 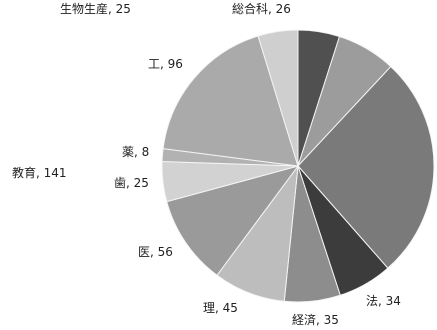 I want to click on slice-label-法: 法, 34, so click(x=383, y=301).